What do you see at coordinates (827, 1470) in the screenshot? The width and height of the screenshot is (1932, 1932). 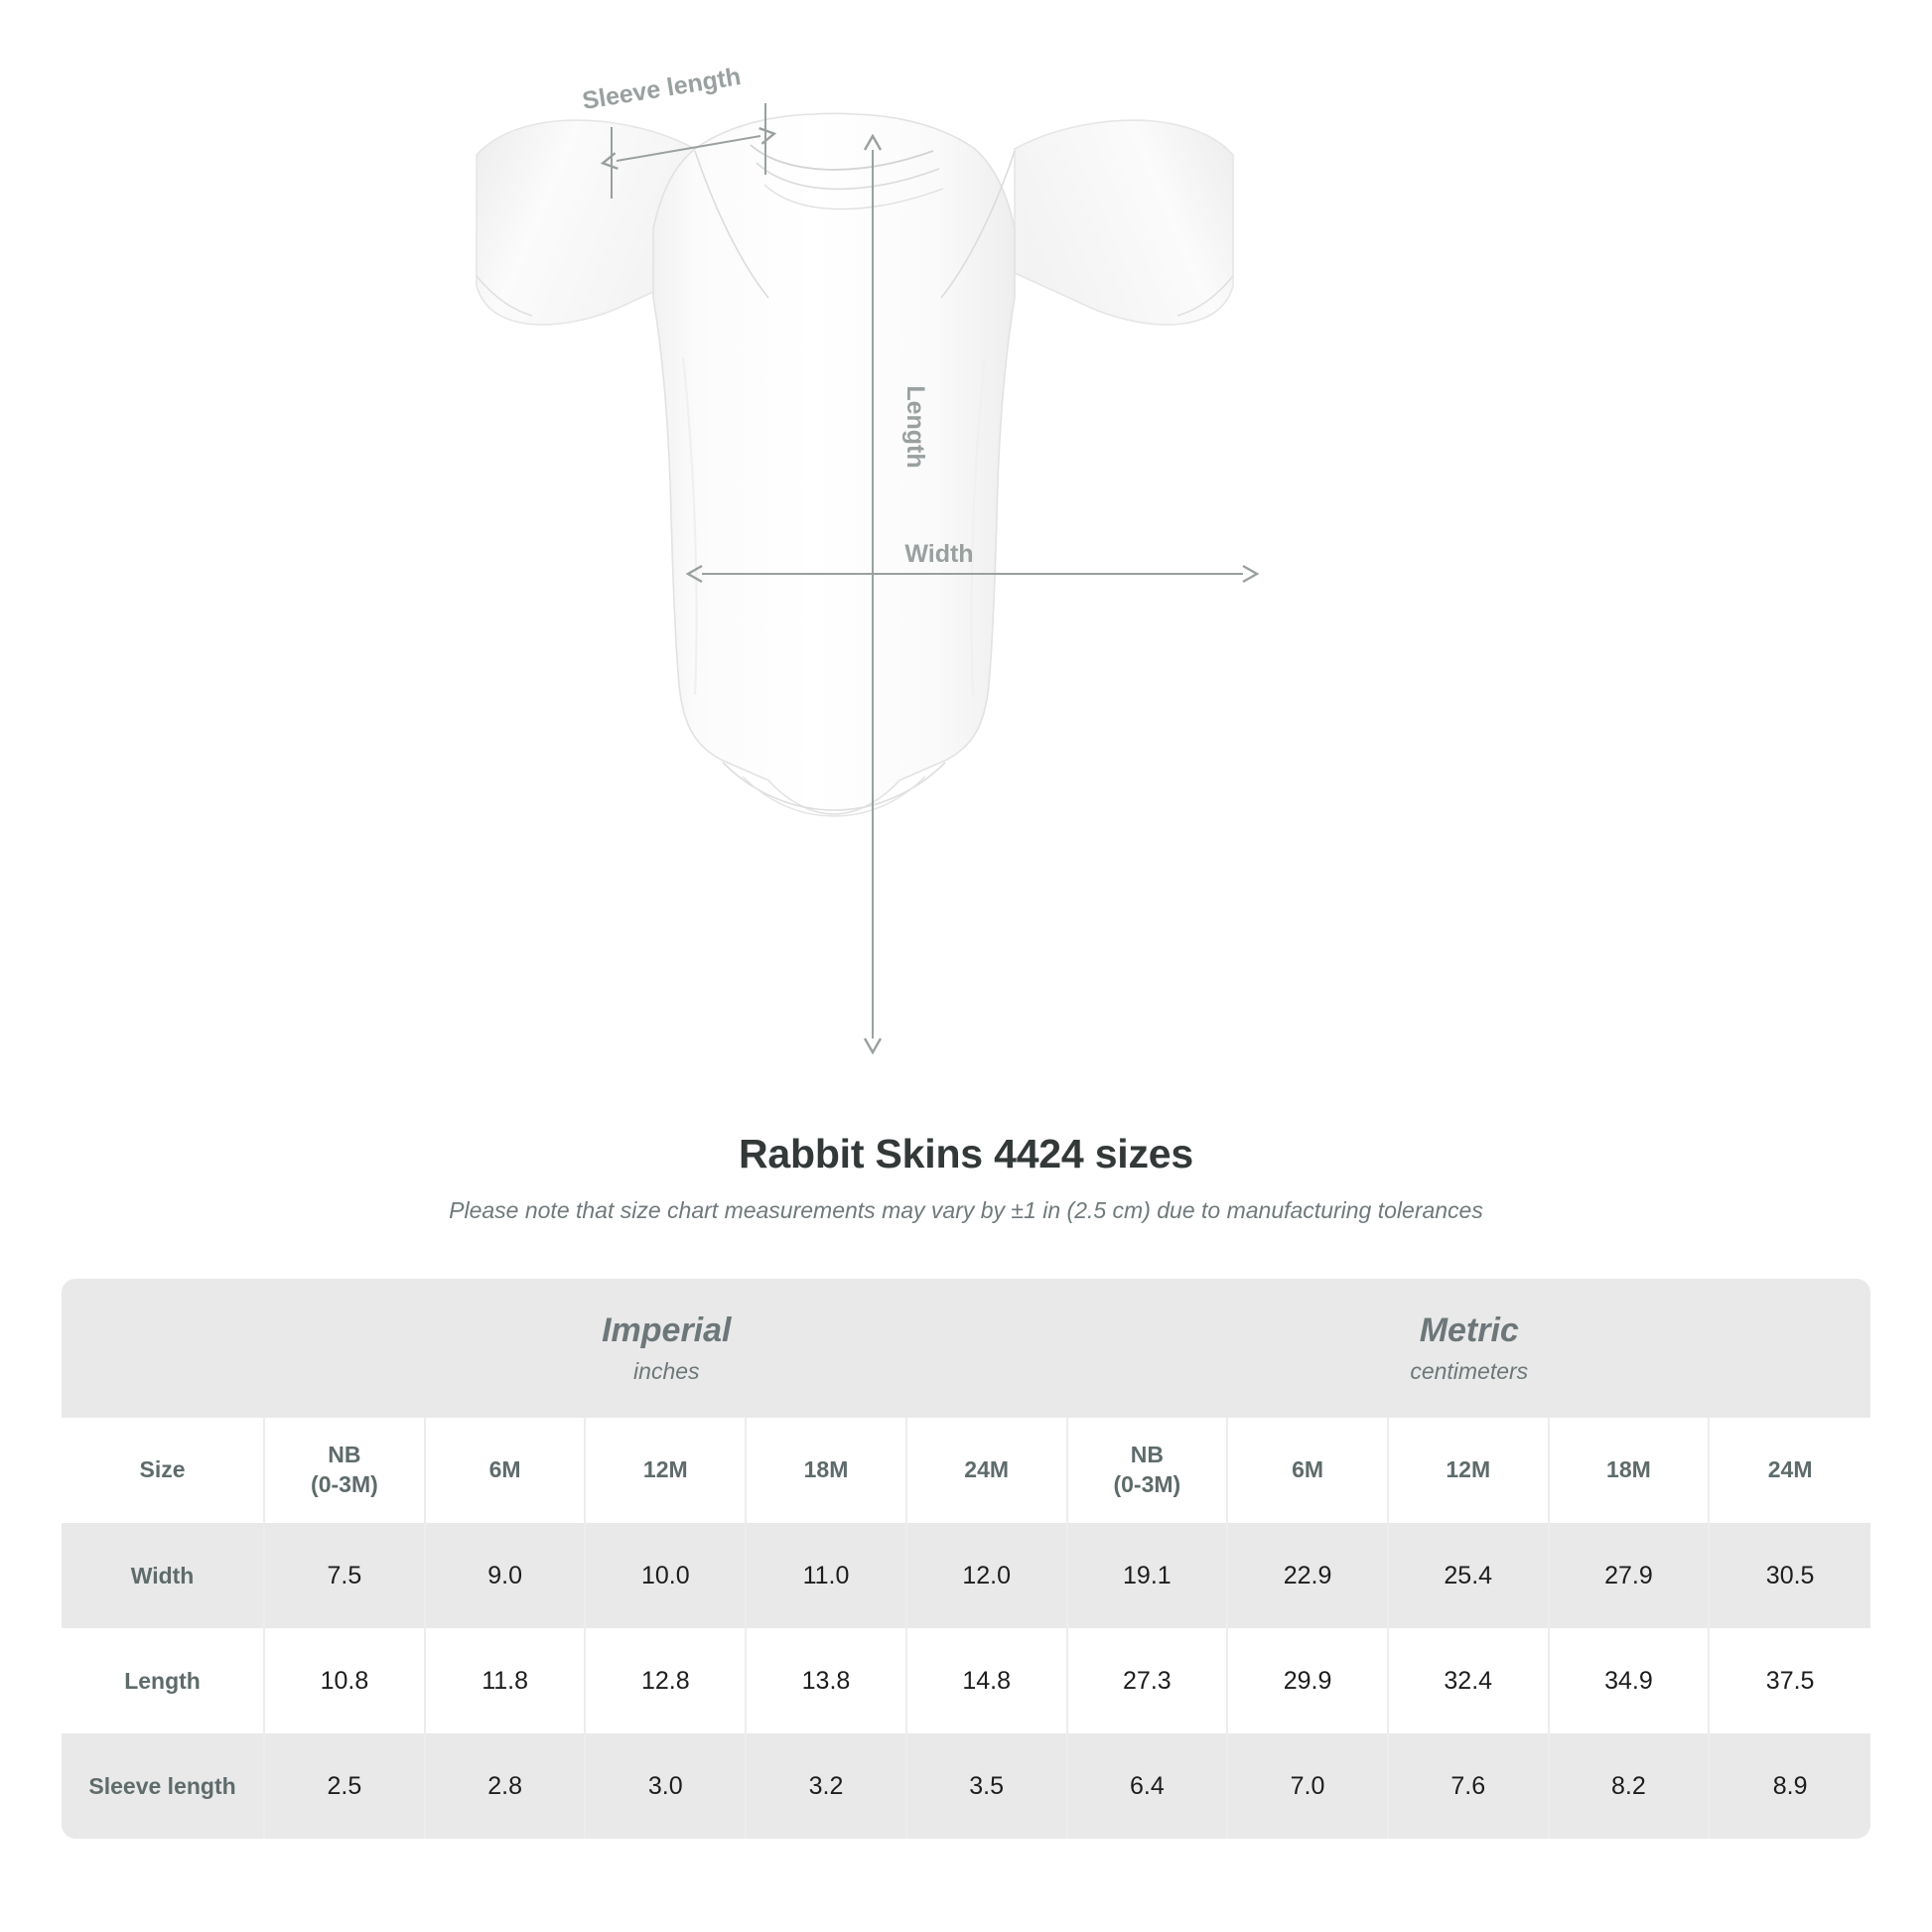 I see `header-cell-imperial-18m: 18M` at bounding box center [827, 1470].